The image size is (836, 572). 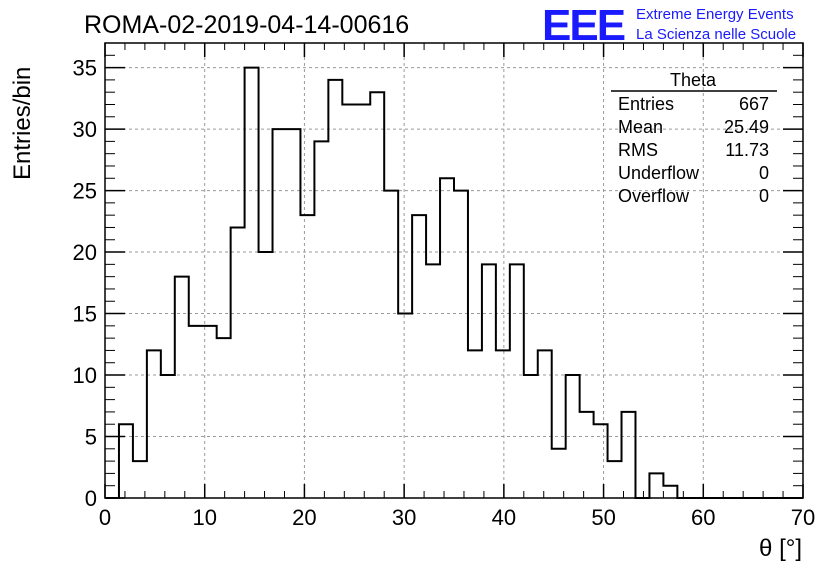 I want to click on x-tick-label: 10, so click(x=204, y=517).